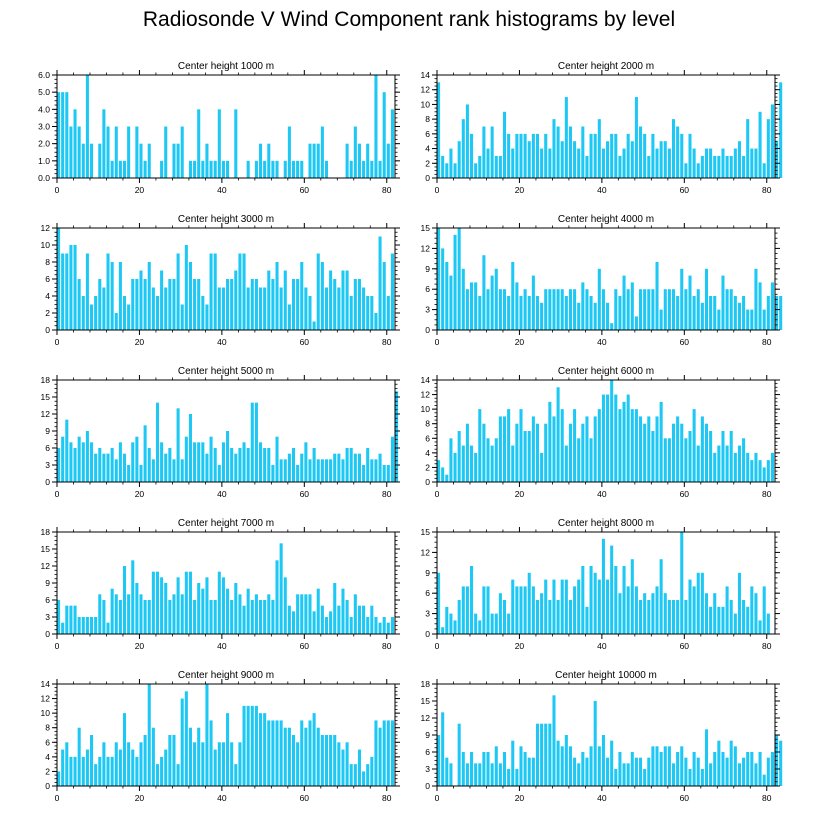  Describe the element at coordinates (606, 371) in the screenshot. I see `panel-title: Center height 6000 m` at that location.